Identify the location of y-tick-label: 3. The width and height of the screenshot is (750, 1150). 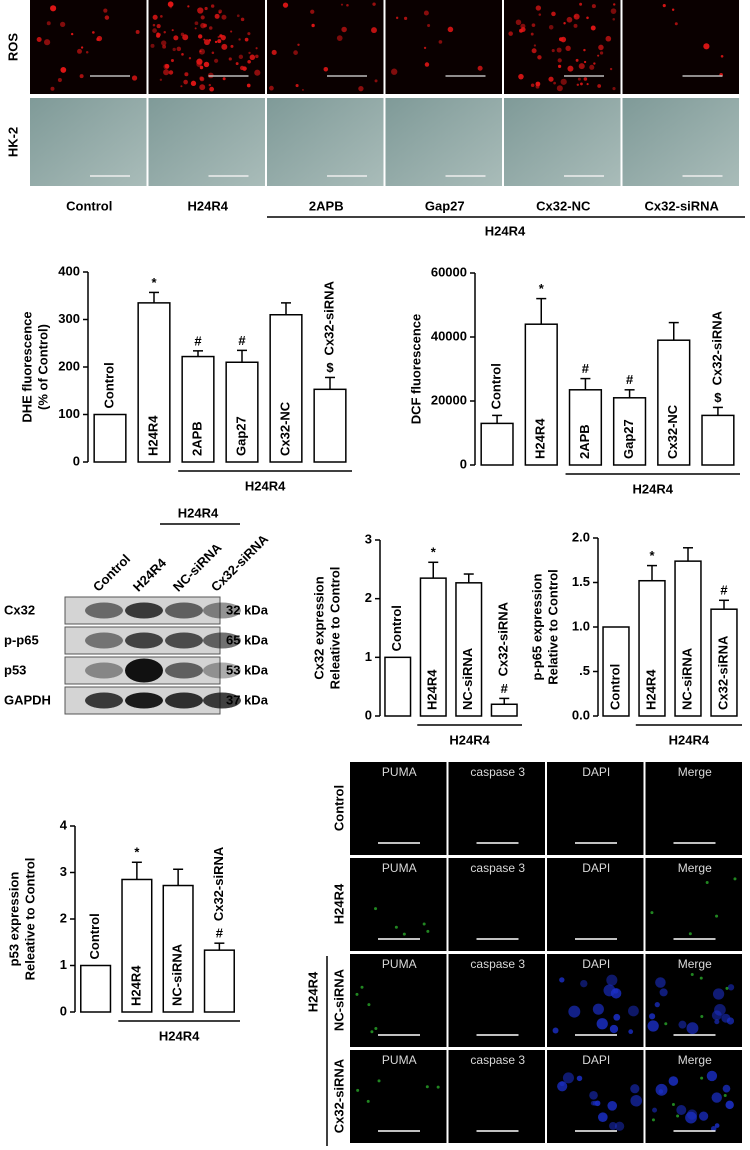
(368, 538).